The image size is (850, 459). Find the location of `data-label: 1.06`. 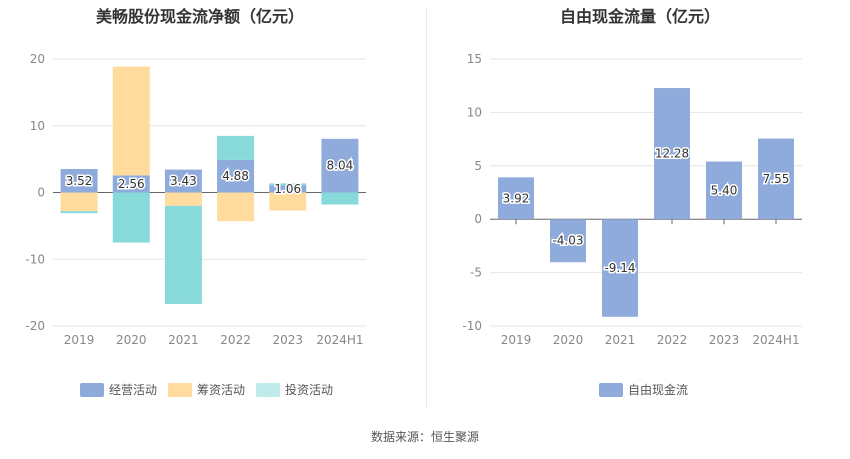

data-label: 1.06 is located at coordinates (287, 189).